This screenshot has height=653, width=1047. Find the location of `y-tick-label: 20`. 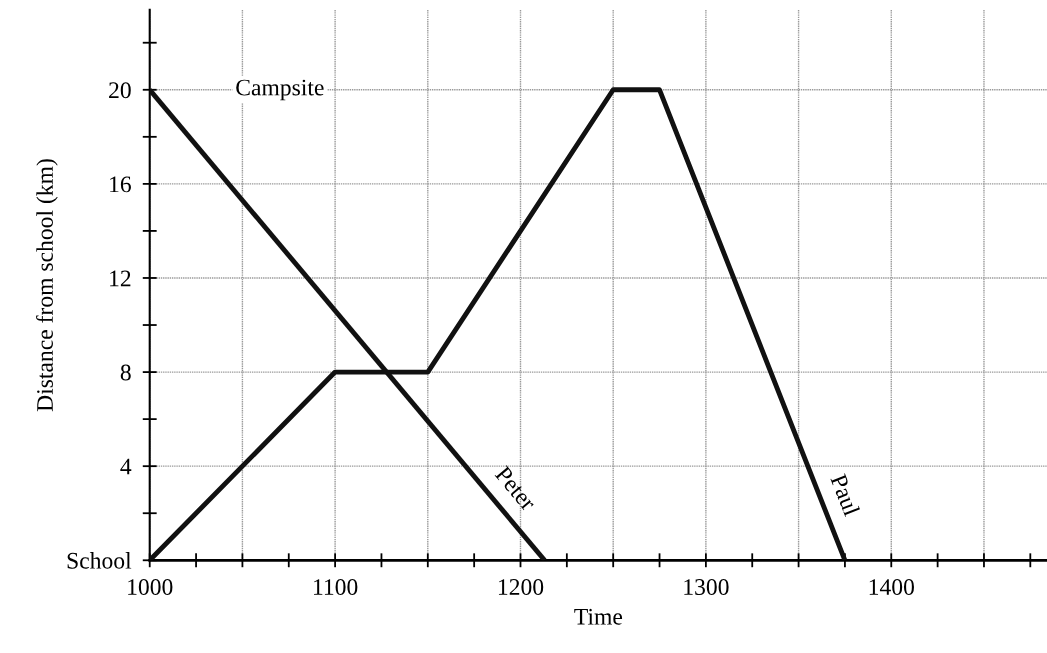

y-tick-label: 20 is located at coordinates (120, 90).